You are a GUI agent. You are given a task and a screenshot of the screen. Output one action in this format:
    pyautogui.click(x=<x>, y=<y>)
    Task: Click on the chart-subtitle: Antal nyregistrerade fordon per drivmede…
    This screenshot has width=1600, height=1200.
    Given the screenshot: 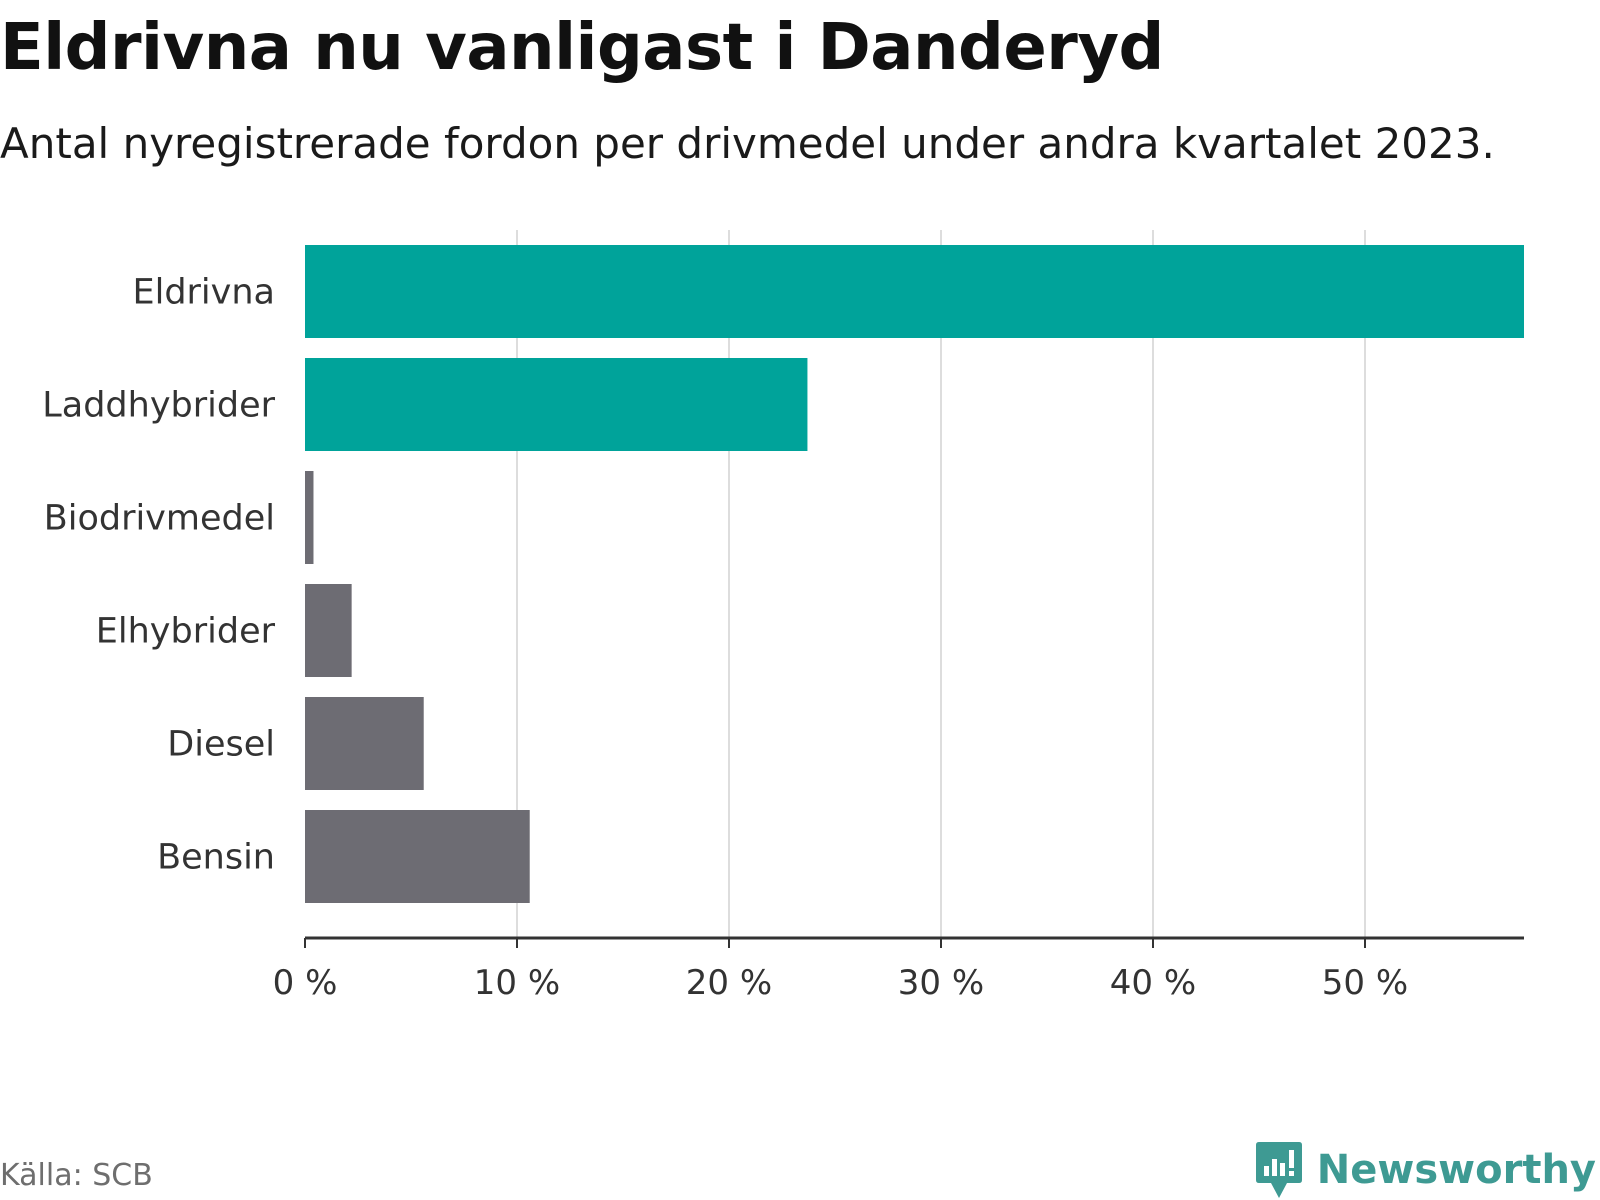 What is the action you would take?
    pyautogui.click(x=747, y=143)
    